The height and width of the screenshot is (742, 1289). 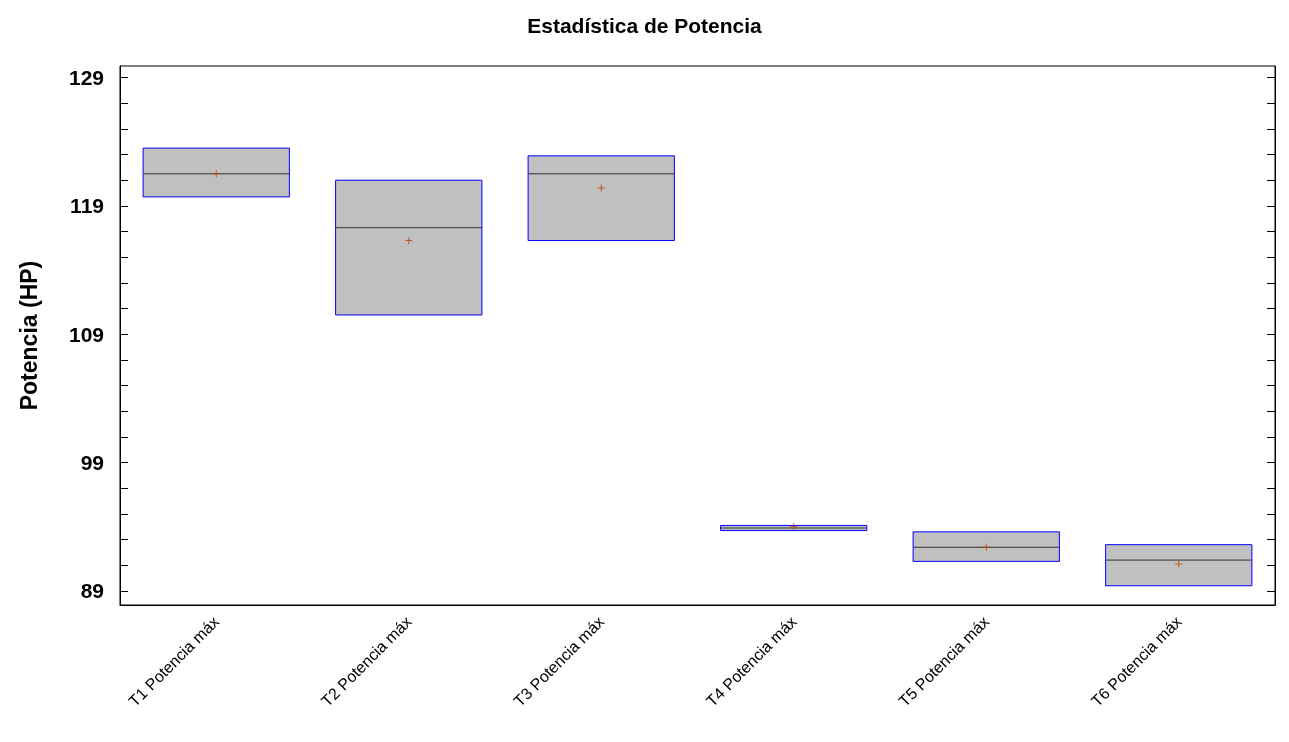 What do you see at coordinates (645, 25) in the screenshot?
I see `chart-title: Estadística de Potencia` at bounding box center [645, 25].